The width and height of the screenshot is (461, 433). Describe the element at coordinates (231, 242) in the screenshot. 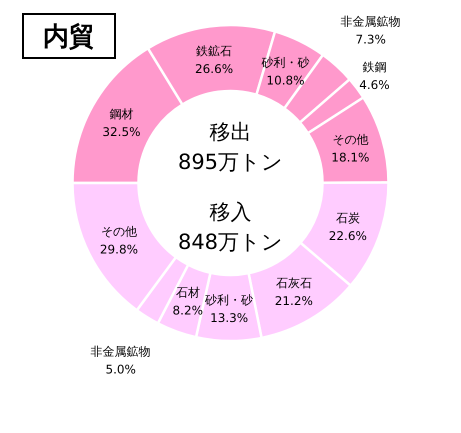

I see `text: 848万トン` at that location.